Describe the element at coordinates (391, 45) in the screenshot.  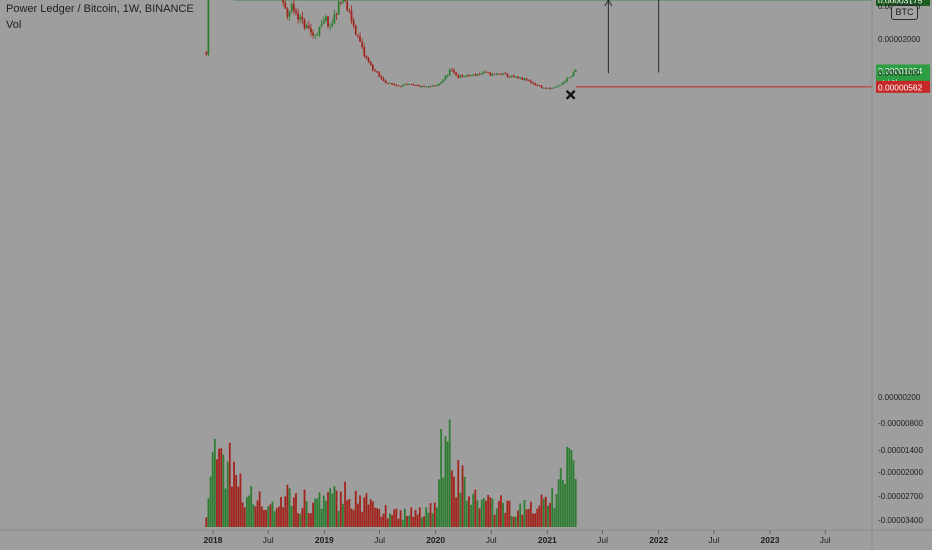
I see `price-candles` at that location.